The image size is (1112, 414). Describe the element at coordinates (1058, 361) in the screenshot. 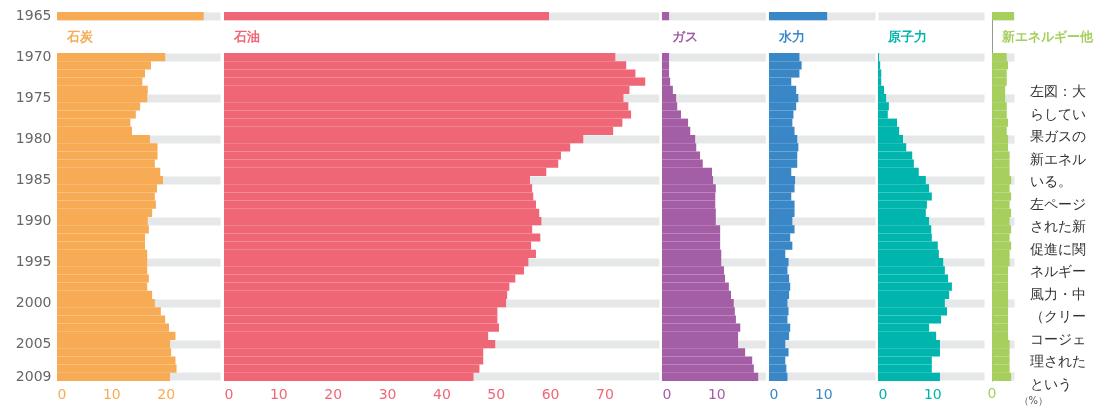

I see `text: 理された` at that location.